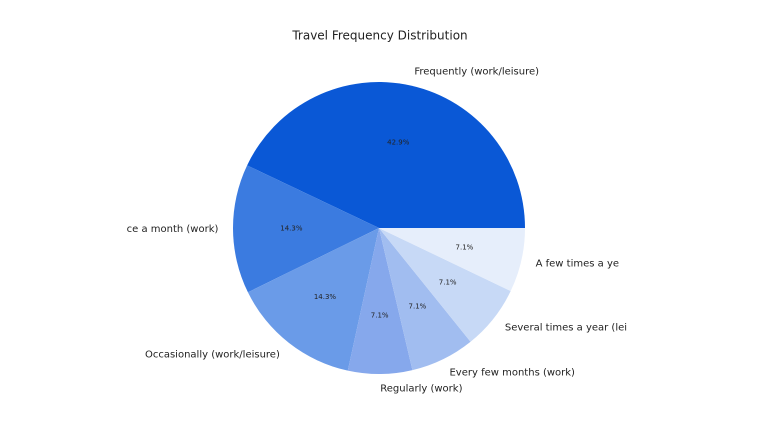  What do you see at coordinates (379, 36) in the screenshot?
I see `chart-title: Travel Frequency Distribution` at bounding box center [379, 36].